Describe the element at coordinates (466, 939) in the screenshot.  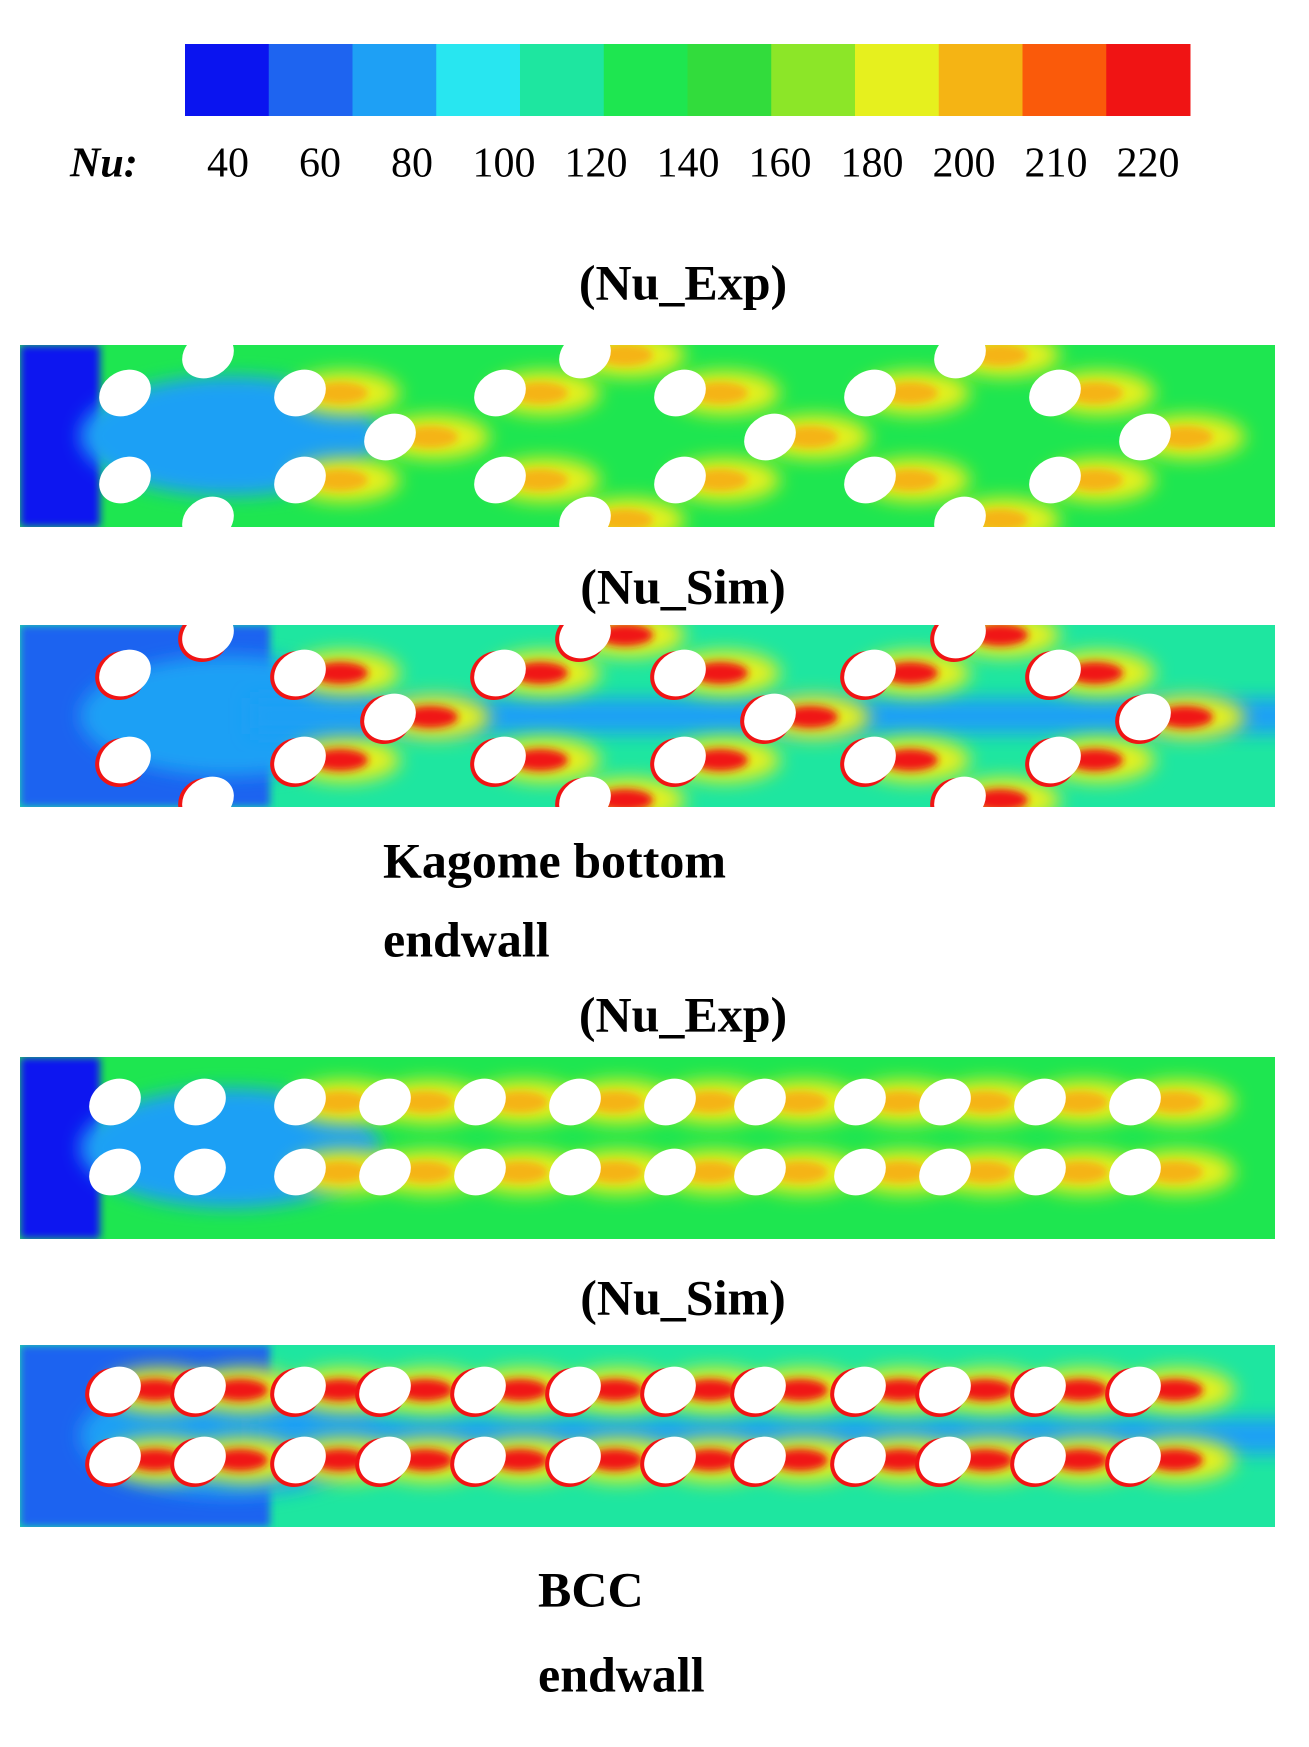
I see `caption-line: endwall` at that location.